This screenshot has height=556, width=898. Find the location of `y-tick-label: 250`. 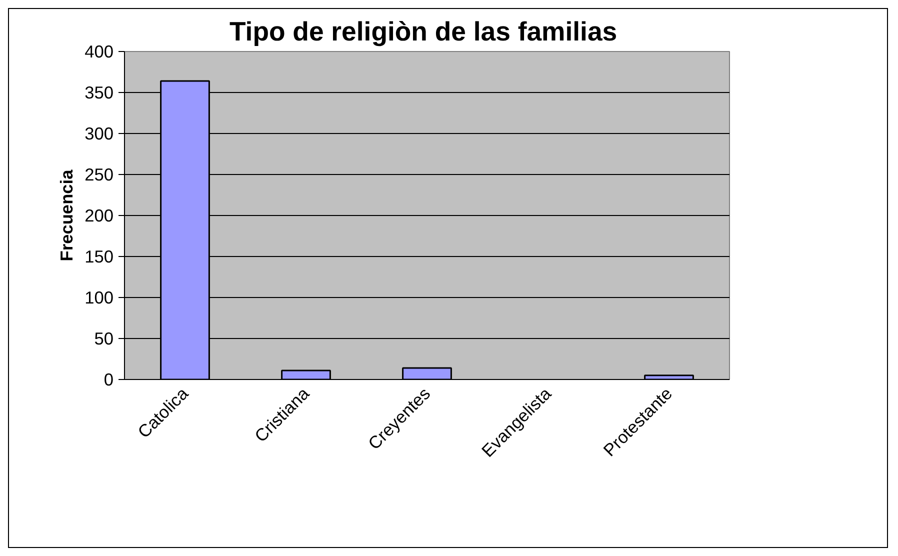

y-tick-label: 250 is located at coordinates (99, 174).